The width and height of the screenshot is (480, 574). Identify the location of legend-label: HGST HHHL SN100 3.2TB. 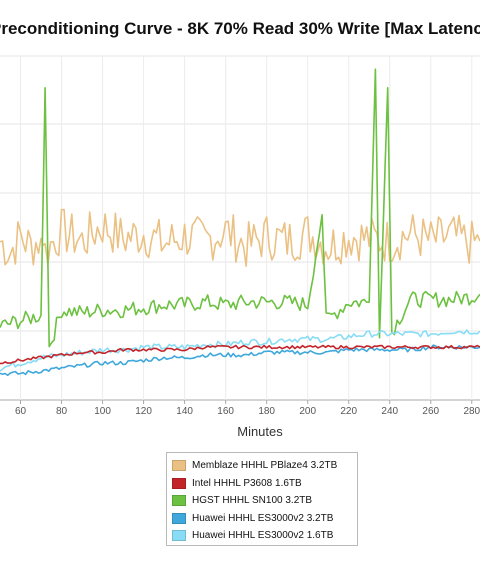
(252, 501).